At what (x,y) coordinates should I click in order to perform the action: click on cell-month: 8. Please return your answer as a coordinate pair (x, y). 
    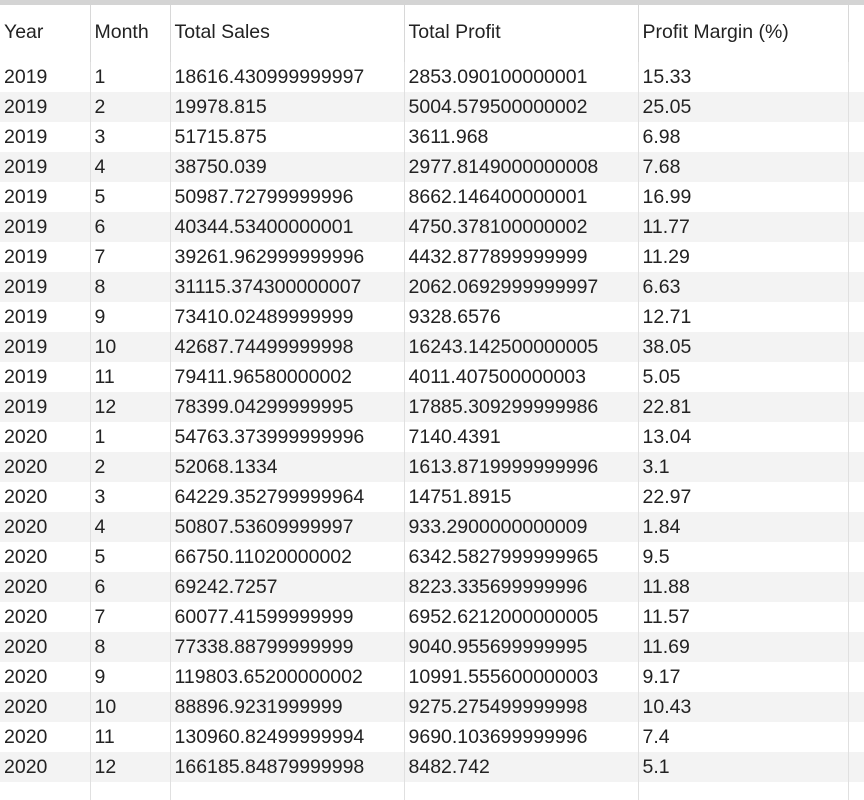
    Looking at the image, I should click on (130, 287).